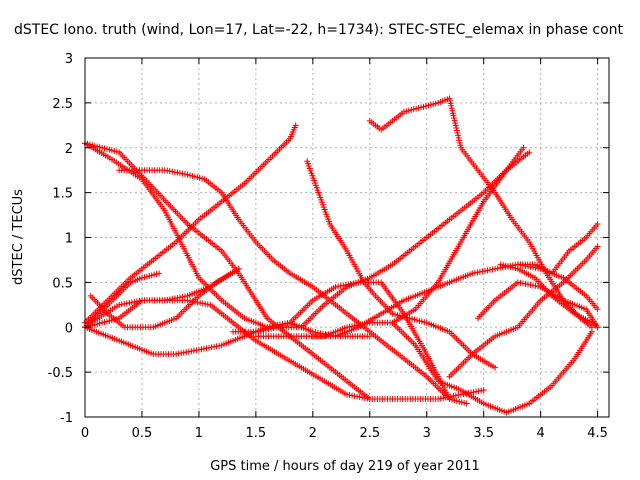 This screenshot has height=480, width=640. Describe the element at coordinates (541, 433) in the screenshot. I see `x-tick-label: 4` at that location.